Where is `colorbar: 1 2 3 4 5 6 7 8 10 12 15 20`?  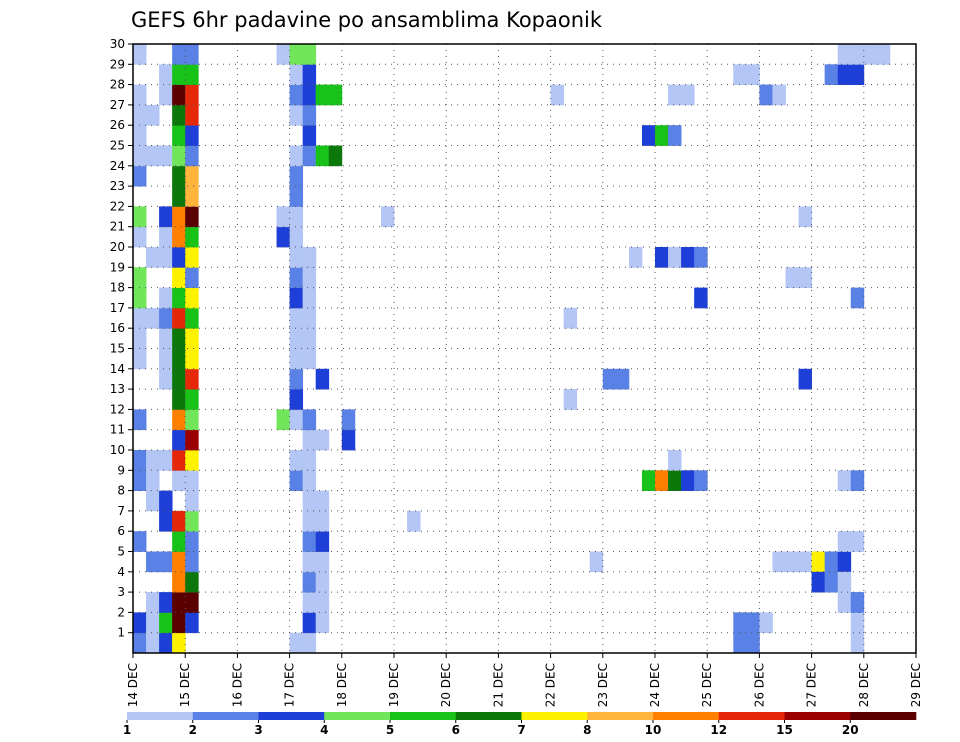
colorbar: 1 2 3 4 5 6 7 8 10 12 15 20 is located at coordinates (520, 724).